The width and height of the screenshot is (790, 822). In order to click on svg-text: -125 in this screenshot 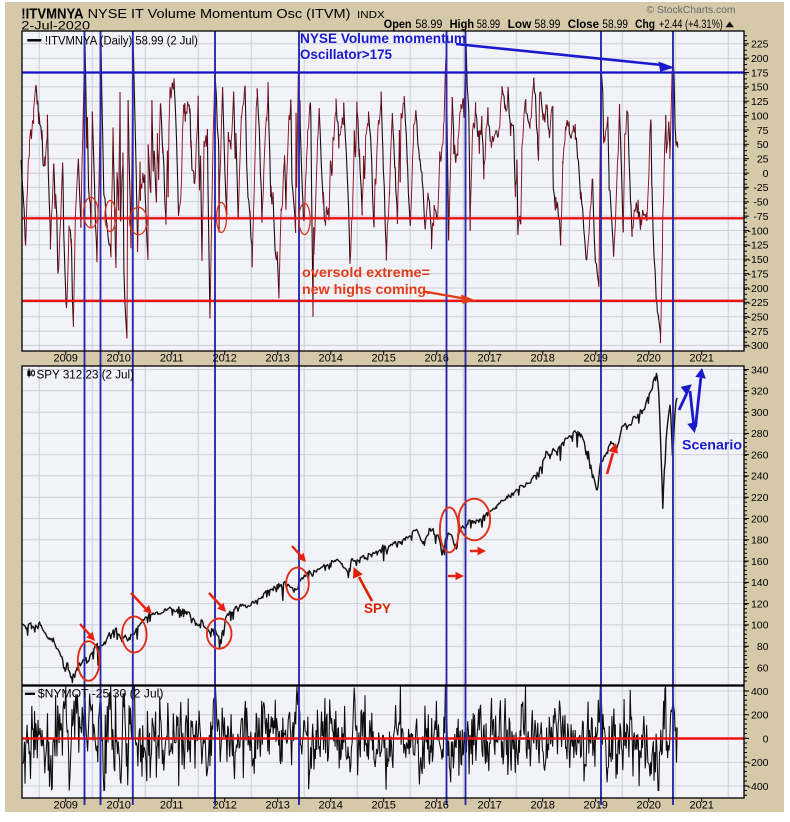, I will do `click(757, 246)`.